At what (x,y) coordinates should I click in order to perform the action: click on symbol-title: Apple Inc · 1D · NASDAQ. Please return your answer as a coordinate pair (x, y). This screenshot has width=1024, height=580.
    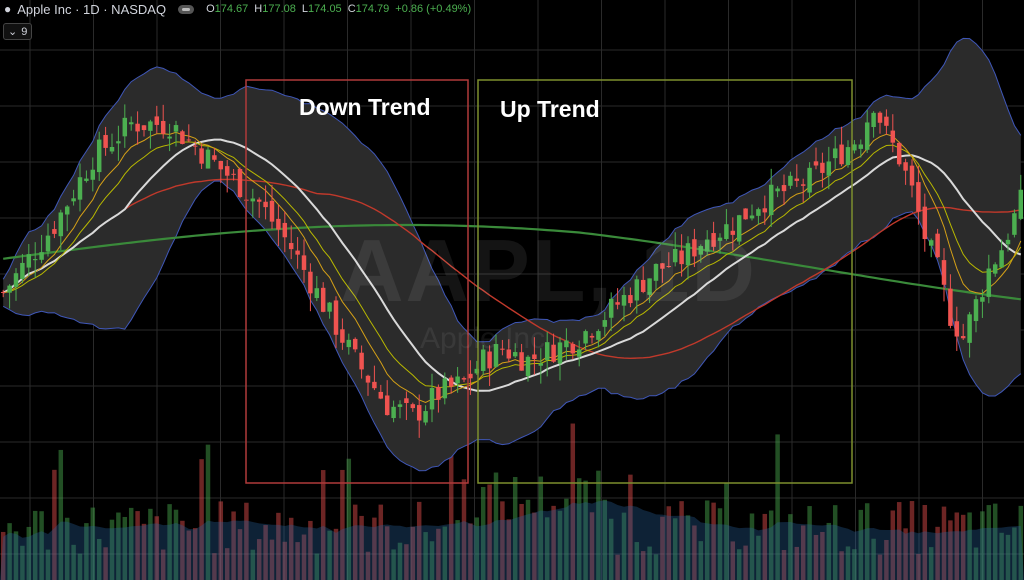
    Looking at the image, I should click on (92, 9).